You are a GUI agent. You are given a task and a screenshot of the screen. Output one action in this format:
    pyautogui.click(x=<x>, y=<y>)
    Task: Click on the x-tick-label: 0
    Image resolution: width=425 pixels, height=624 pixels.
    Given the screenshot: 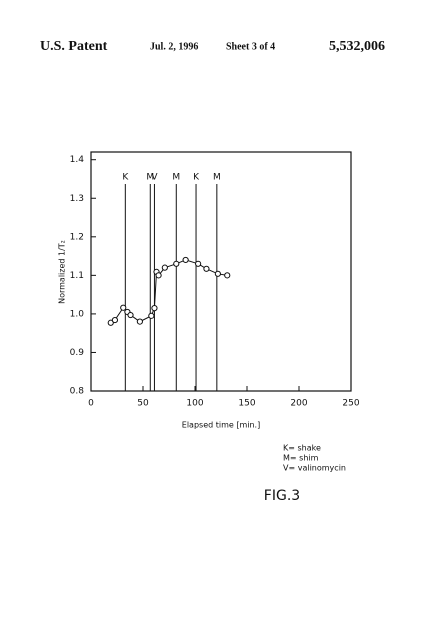 What is the action you would take?
    pyautogui.click(x=91, y=404)
    